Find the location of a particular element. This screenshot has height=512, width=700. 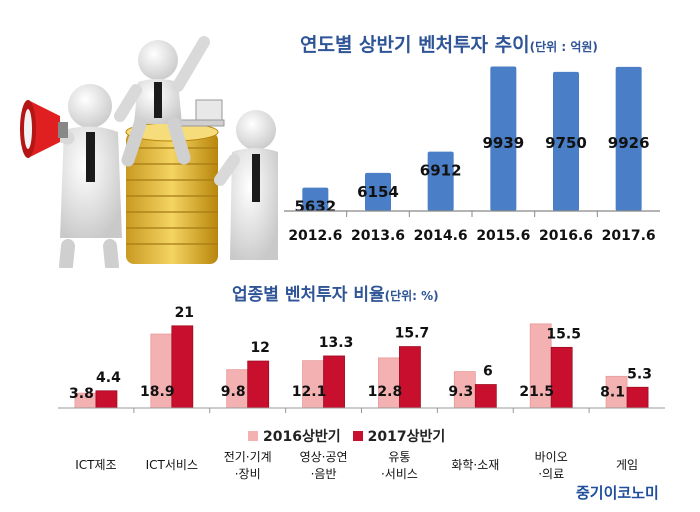

chart2-data-label-2017: 13.3 is located at coordinates (336, 343).